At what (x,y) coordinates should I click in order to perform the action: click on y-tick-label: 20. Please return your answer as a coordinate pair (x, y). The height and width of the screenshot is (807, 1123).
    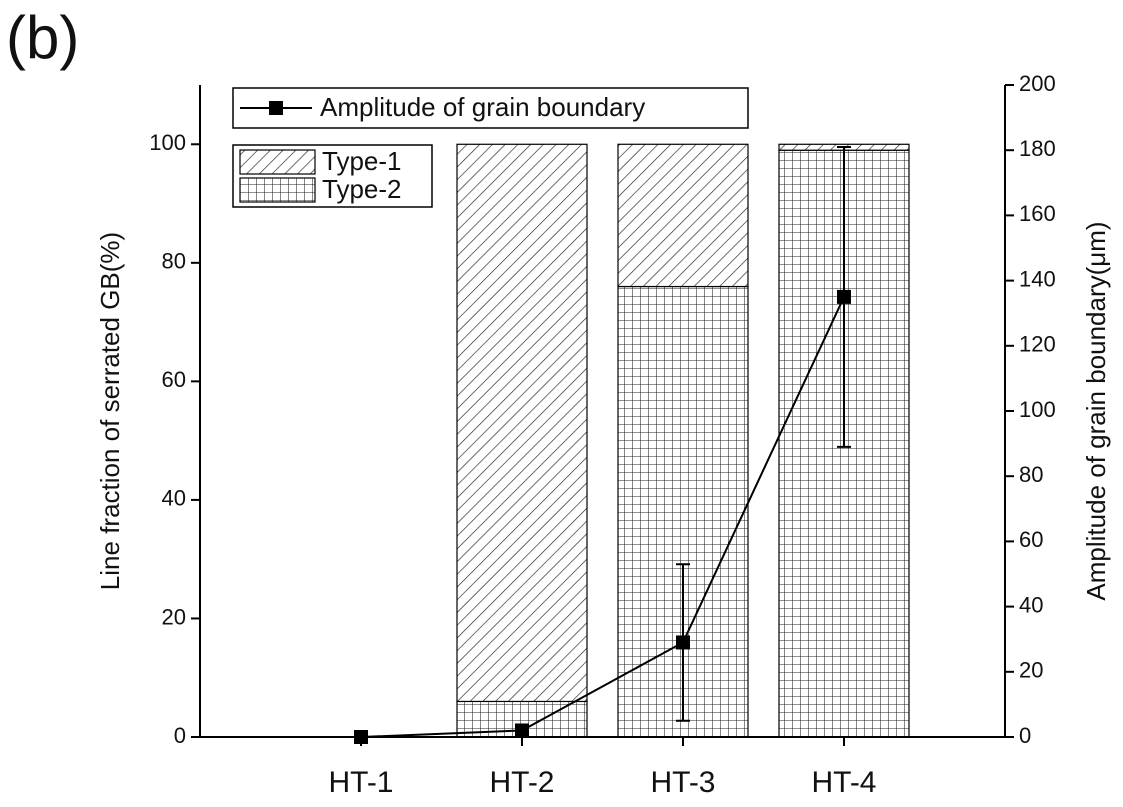
    Looking at the image, I should click on (174, 616).